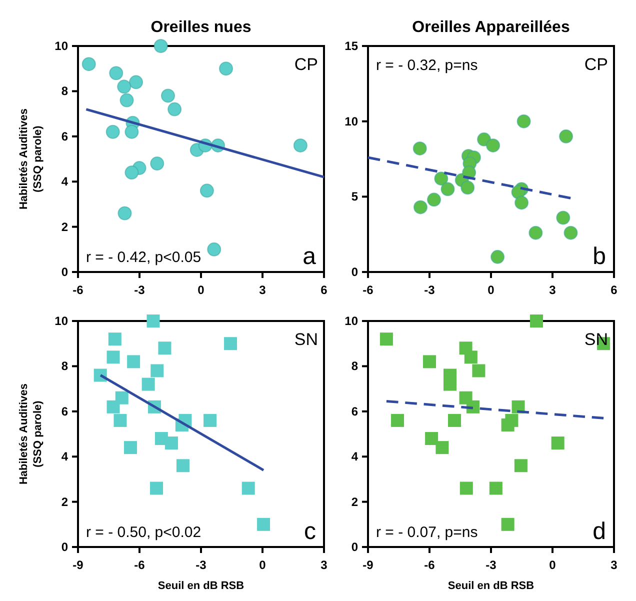 The width and height of the screenshot is (636, 601). What do you see at coordinates (599, 531) in the screenshot?
I see `annotation: d` at bounding box center [599, 531].